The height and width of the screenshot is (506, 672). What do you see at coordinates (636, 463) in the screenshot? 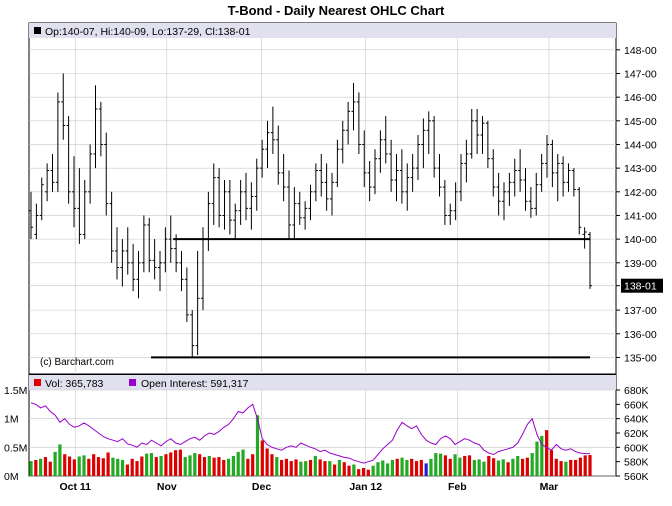
I see `oi-tick-label: 580K` at bounding box center [636, 463].